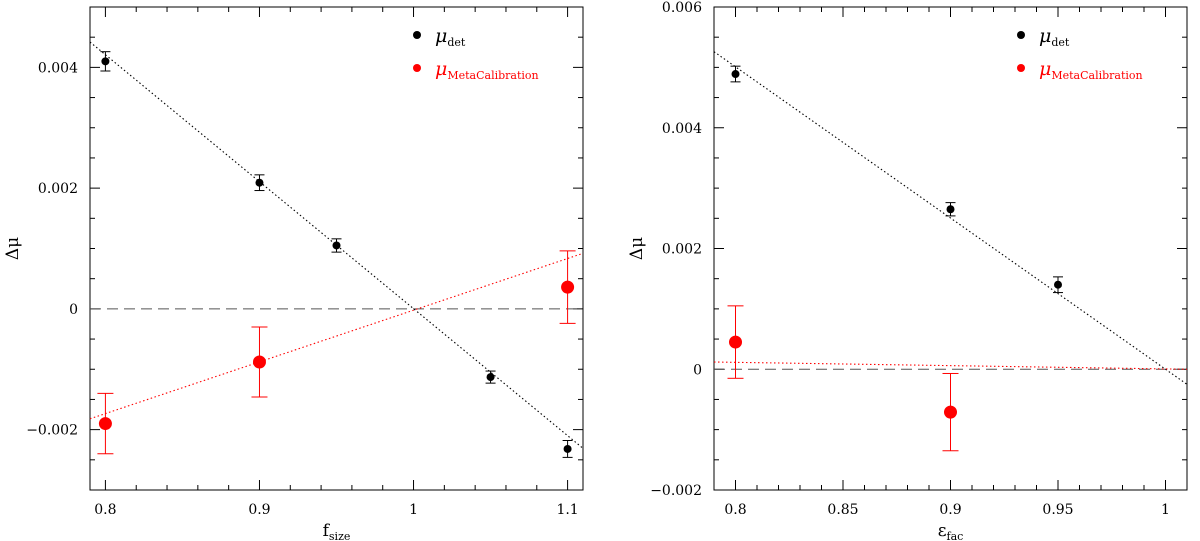  Describe the element at coordinates (1057, 510) in the screenshot. I see `x-tick-label: 0.95` at that location.